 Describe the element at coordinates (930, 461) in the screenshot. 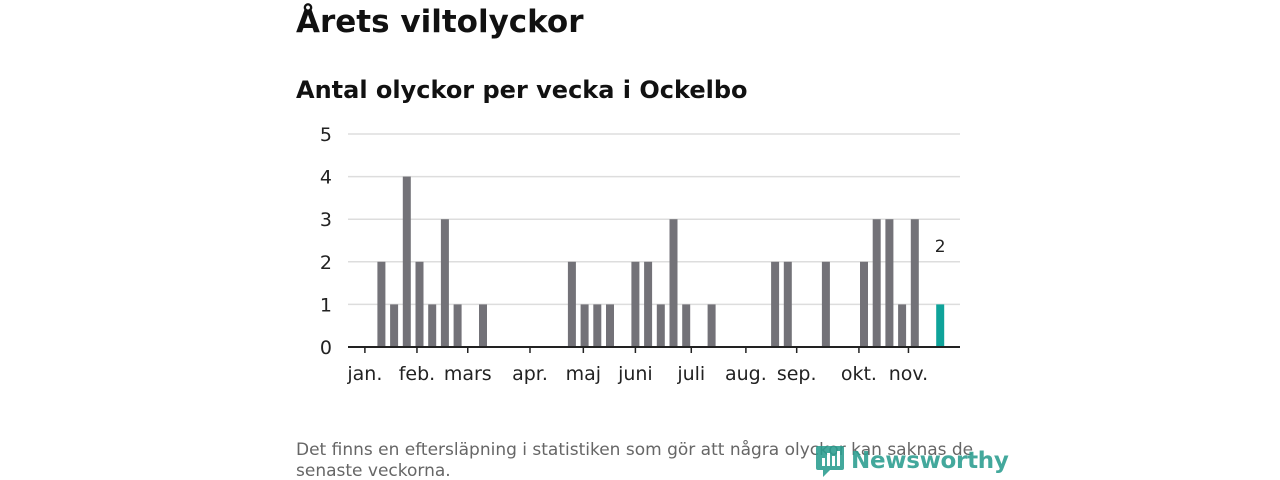

I see `newsworthy-logo-text: Newsworthy` at that location.